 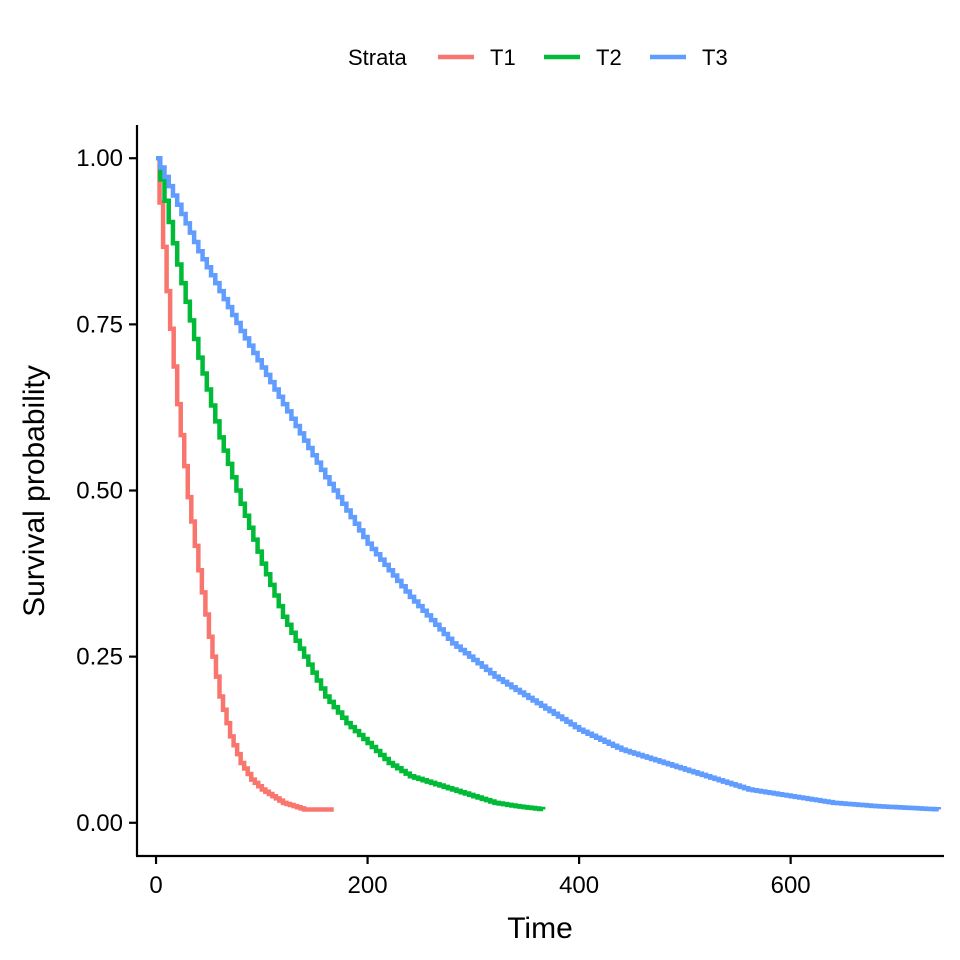 I want to click on y-tick-label: 0.50, so click(x=99, y=491).